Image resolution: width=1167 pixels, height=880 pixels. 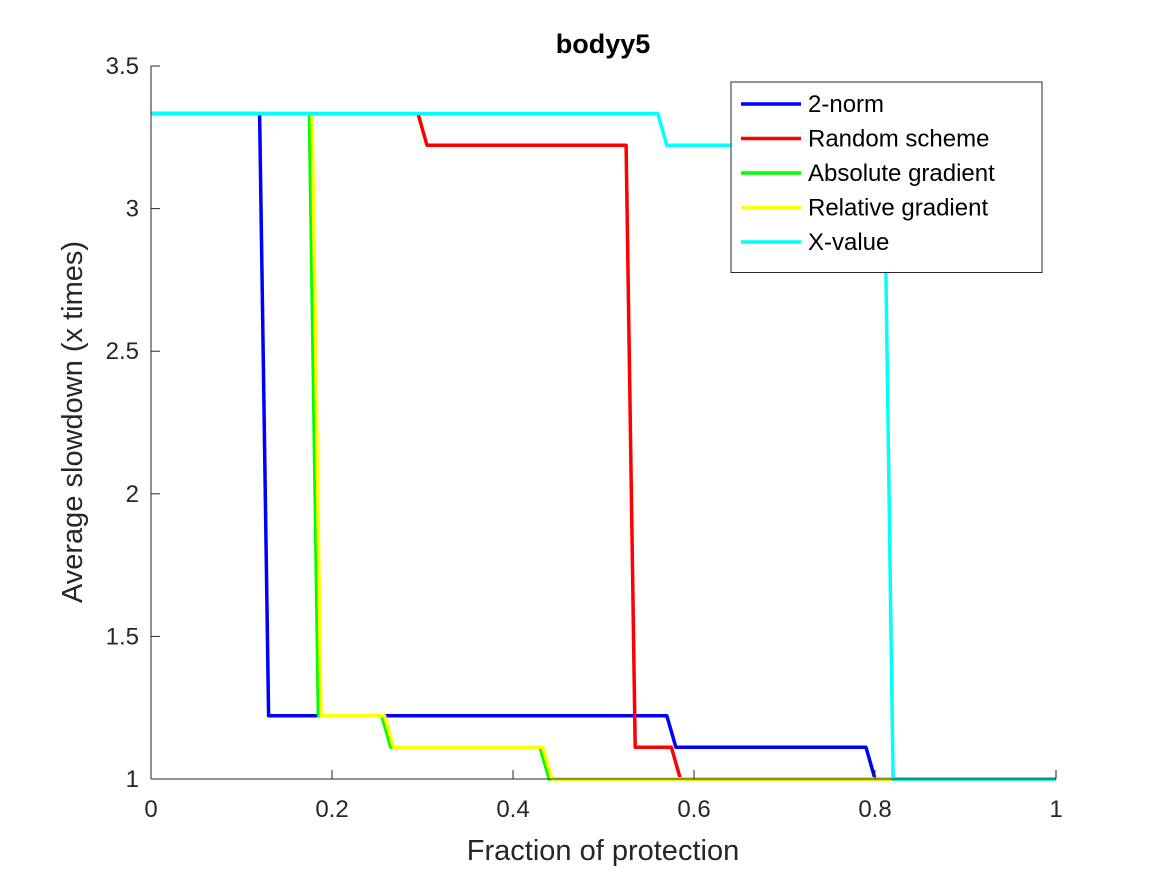 What do you see at coordinates (73, 422) in the screenshot?
I see `y-axis-label: Average slowdown (x times)` at bounding box center [73, 422].